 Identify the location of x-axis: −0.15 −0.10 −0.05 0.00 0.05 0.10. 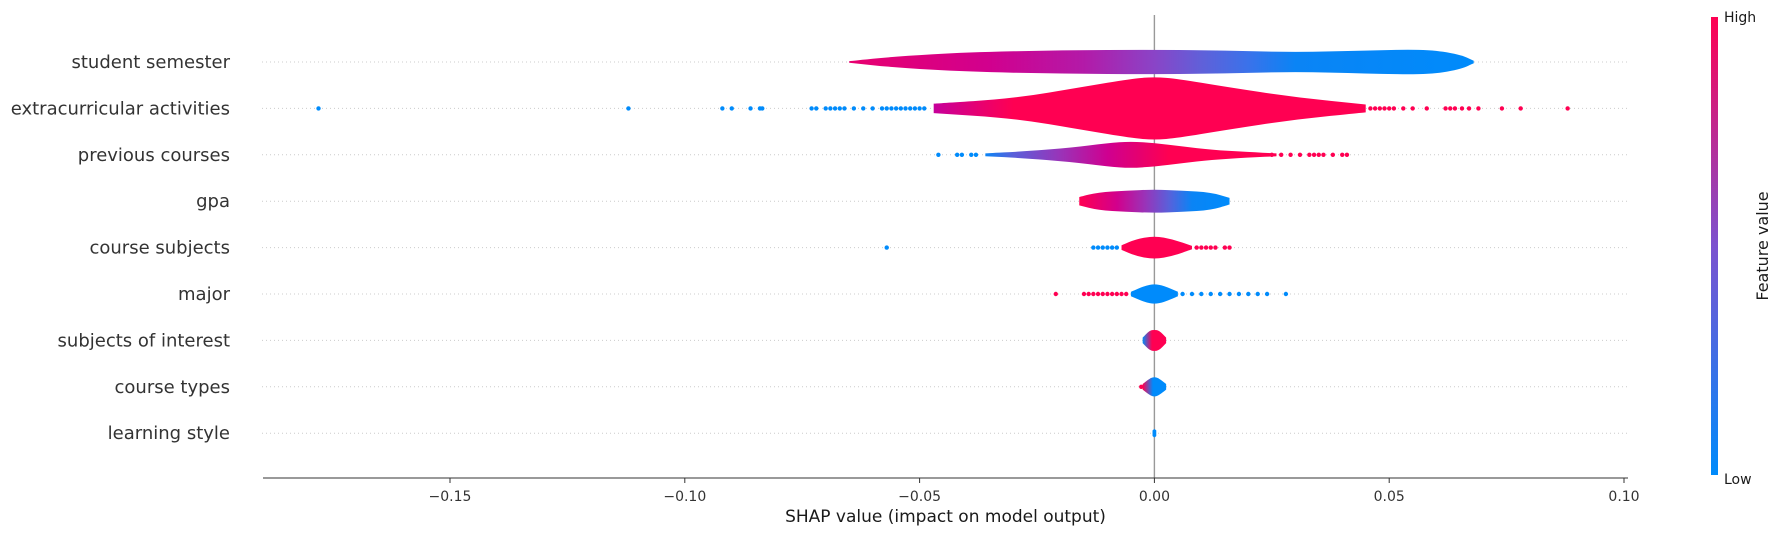
(951, 491).